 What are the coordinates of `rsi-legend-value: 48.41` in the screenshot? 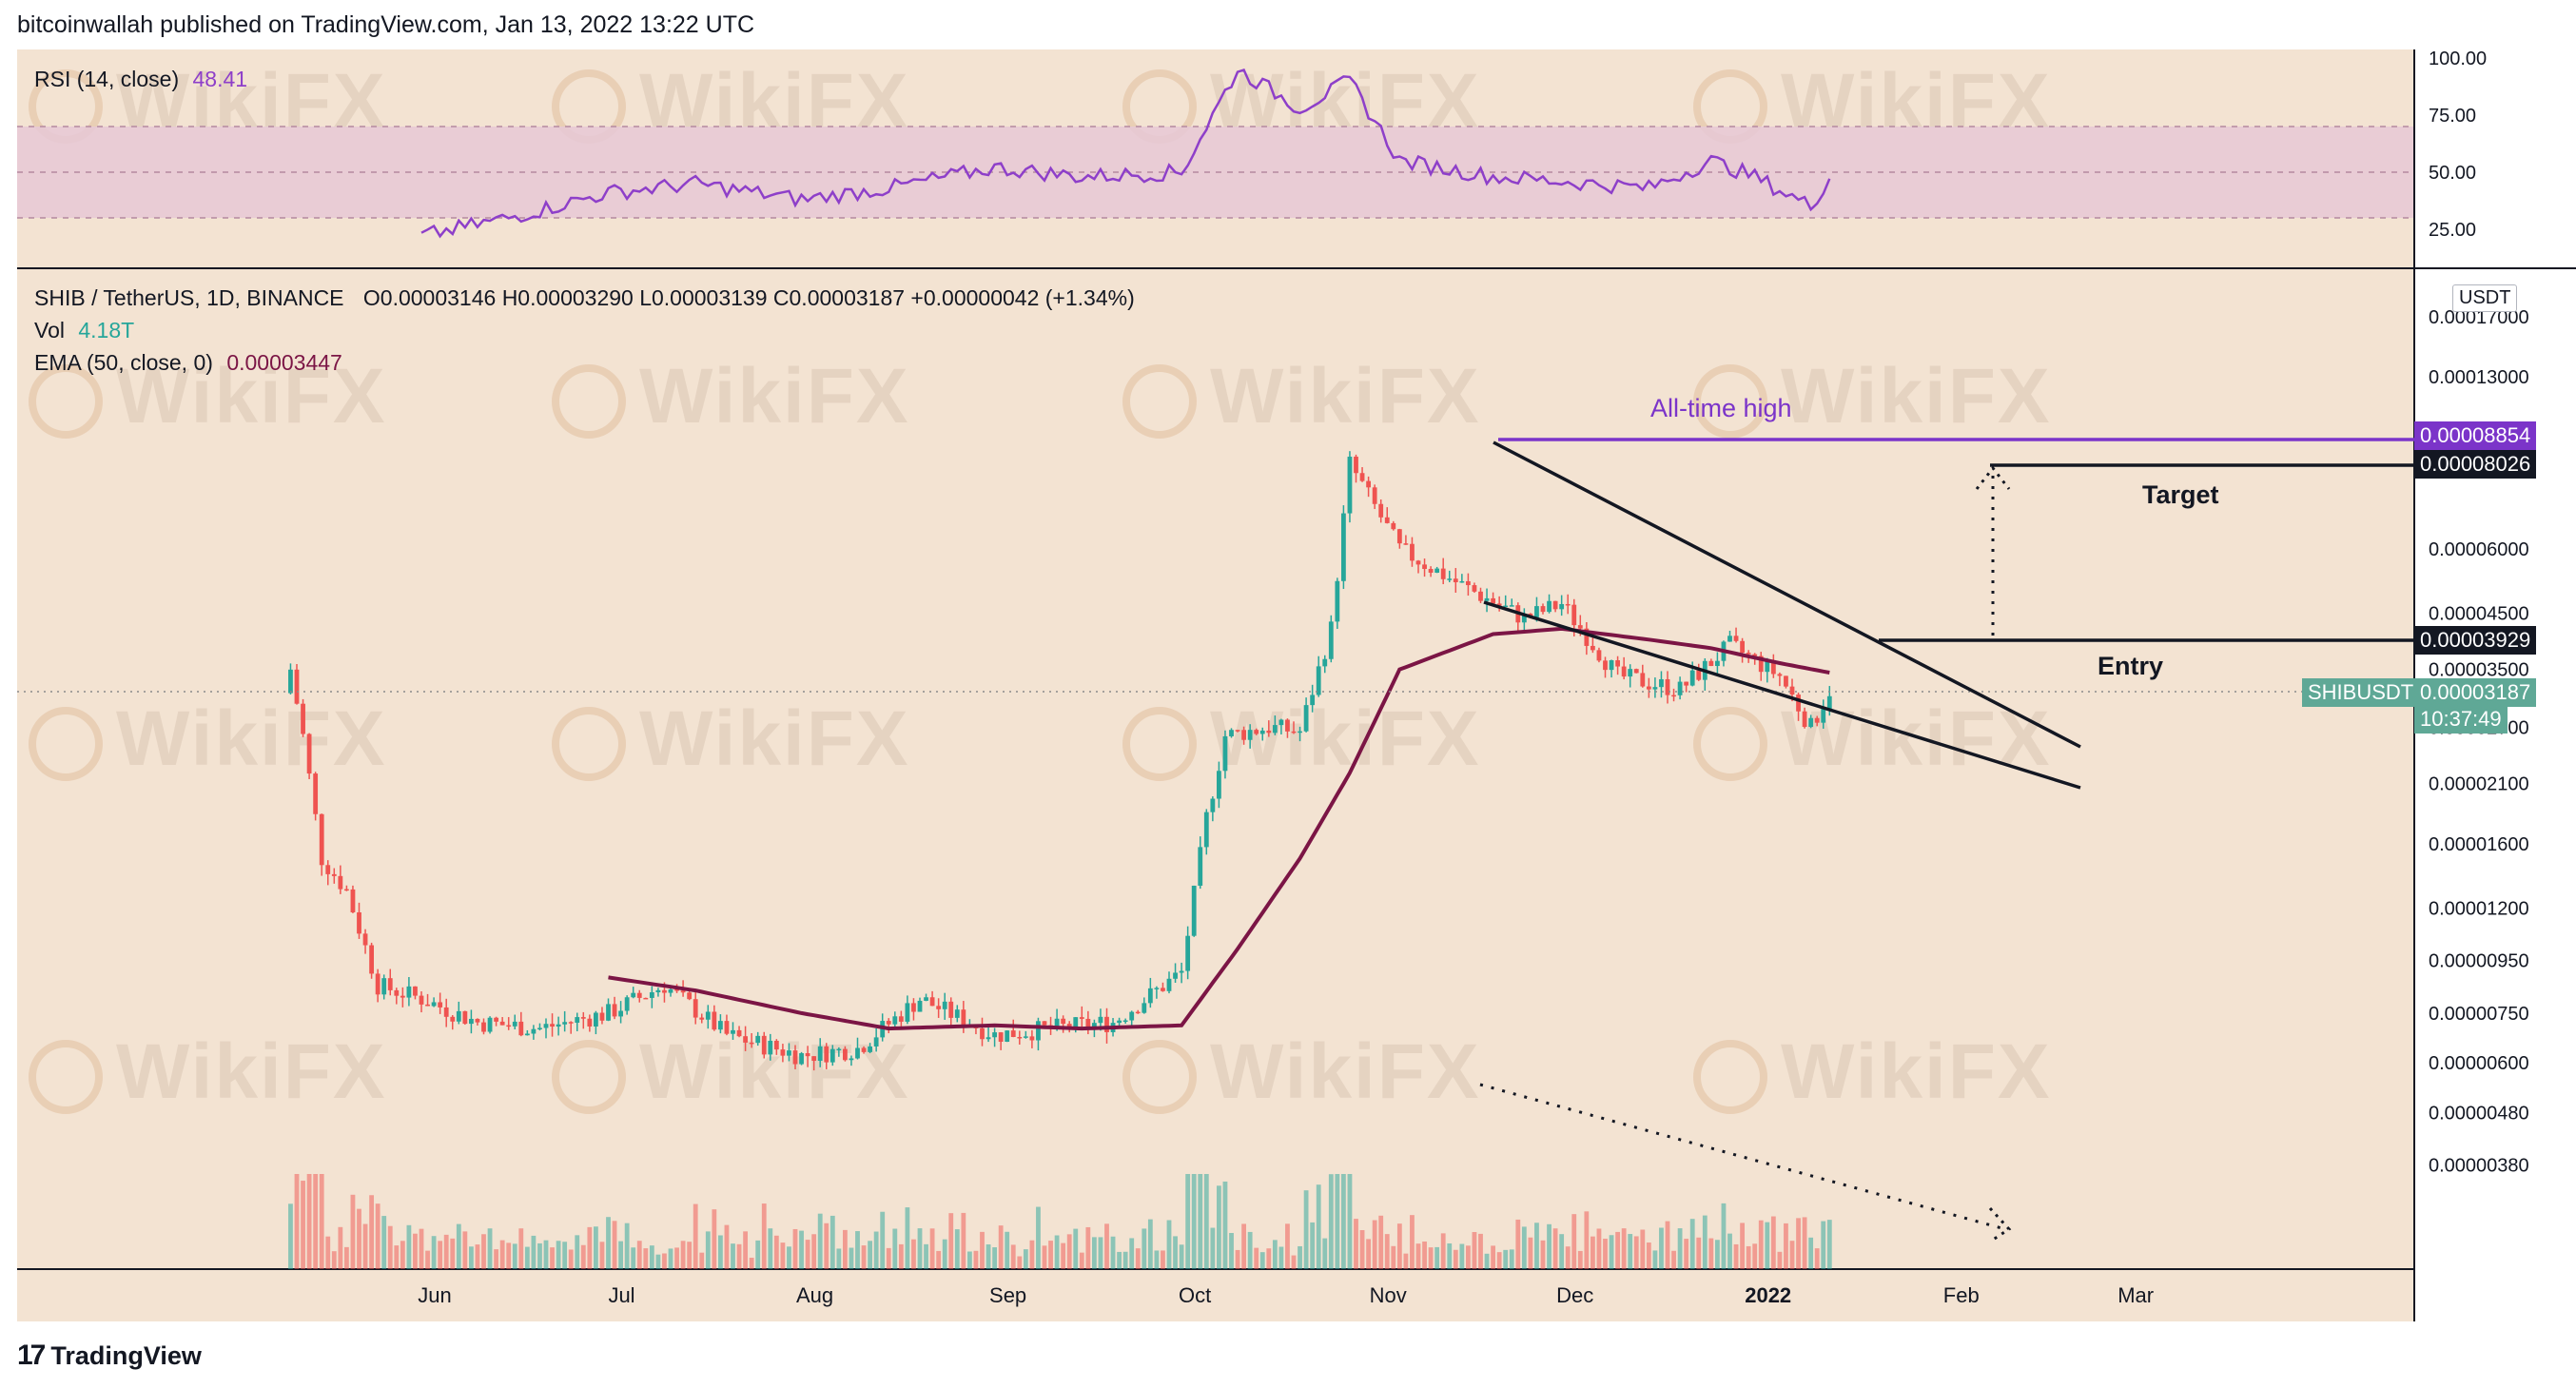 It's located at (220, 79).